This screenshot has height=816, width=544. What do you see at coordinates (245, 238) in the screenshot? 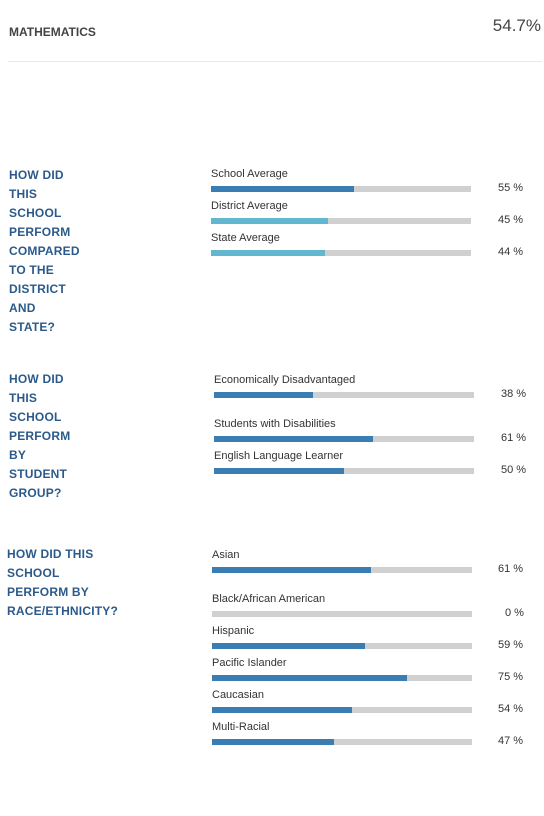
I see `bar-label: State Average` at bounding box center [245, 238].